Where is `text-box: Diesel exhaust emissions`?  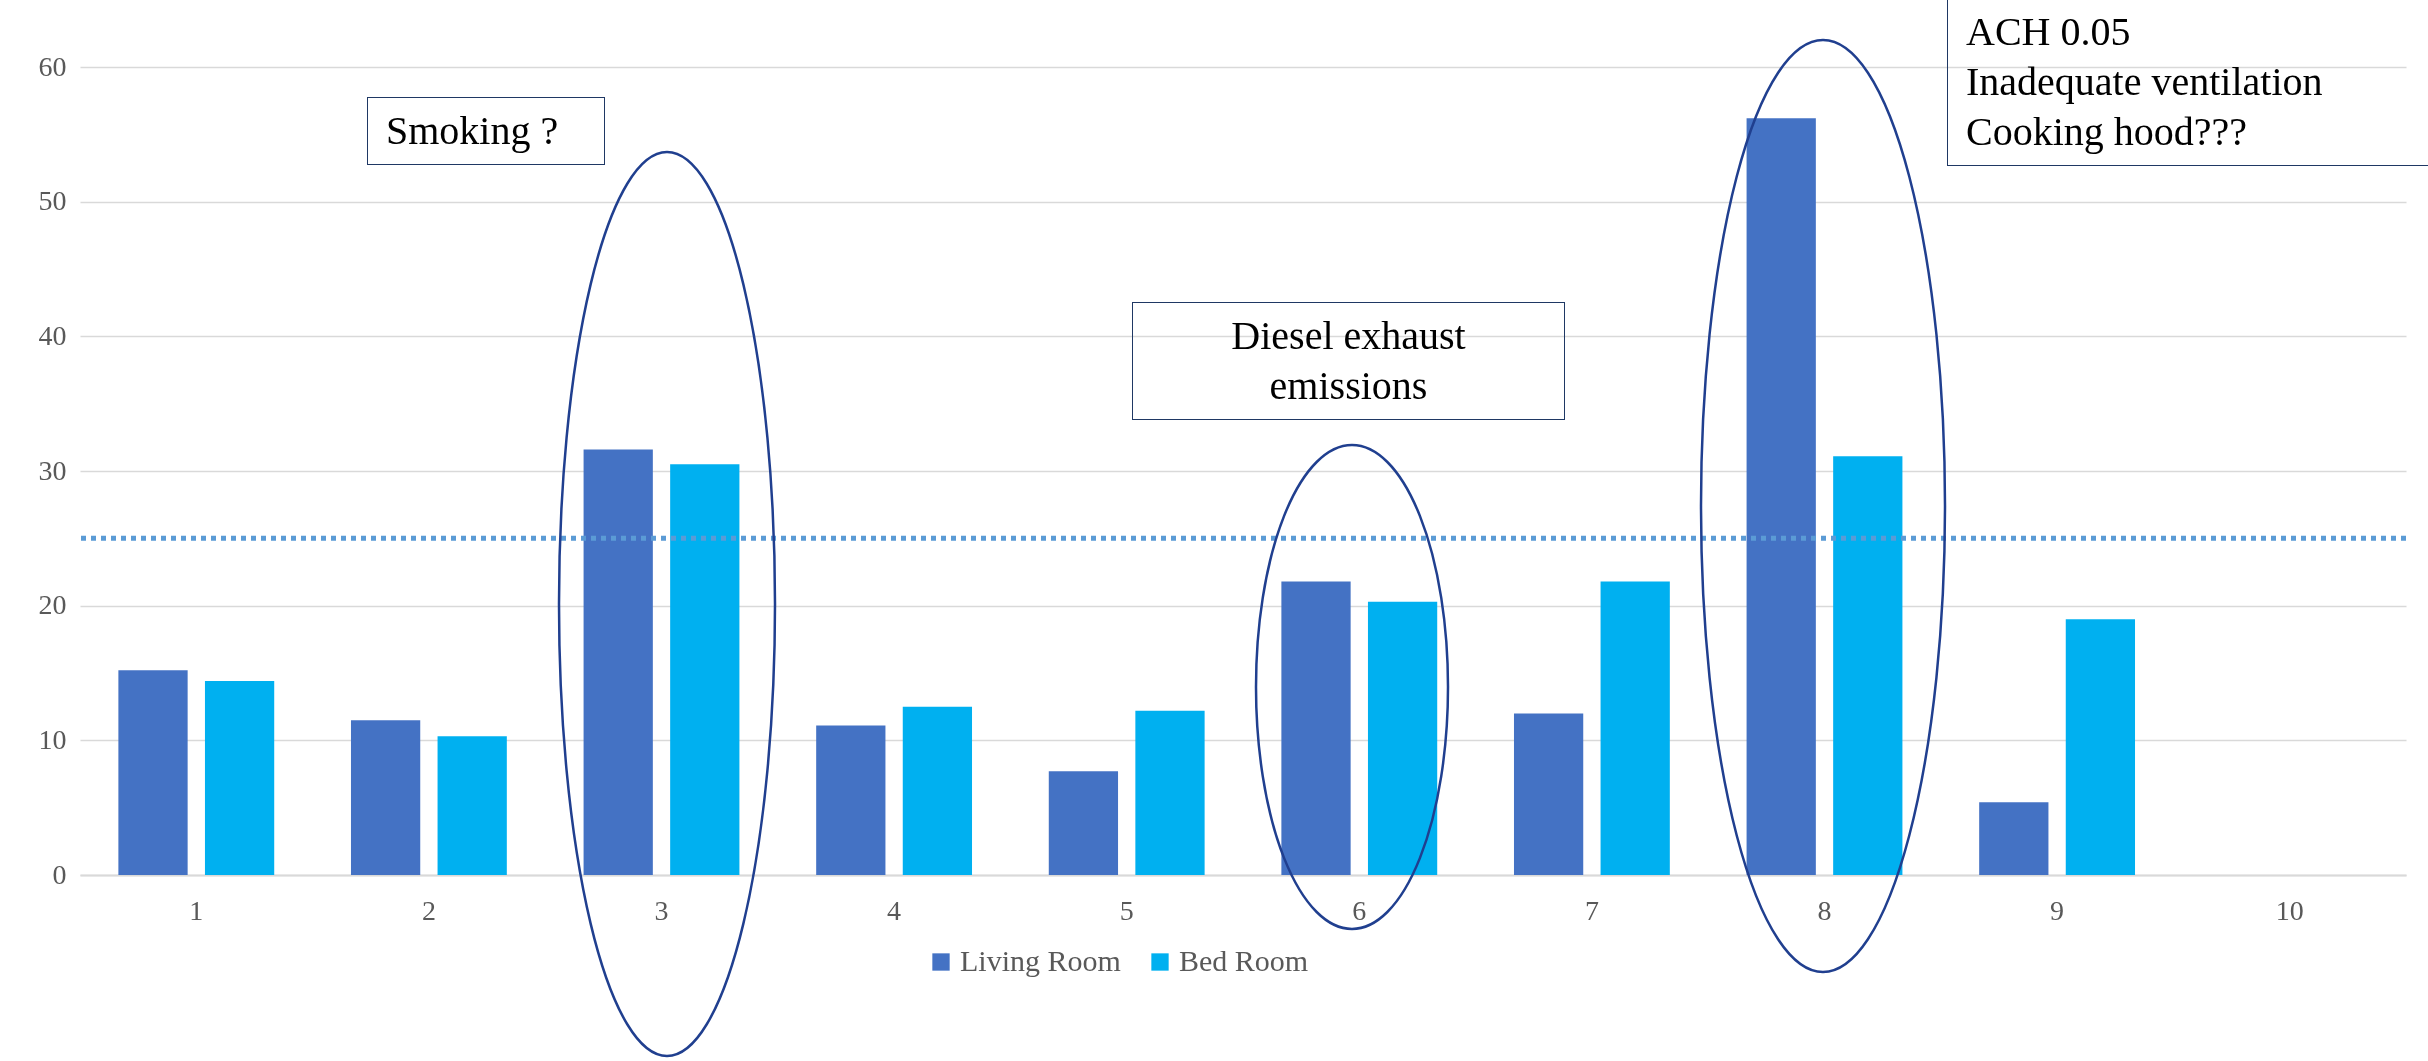
text-box: Diesel exhaust emissions is located at coordinates (1348, 361).